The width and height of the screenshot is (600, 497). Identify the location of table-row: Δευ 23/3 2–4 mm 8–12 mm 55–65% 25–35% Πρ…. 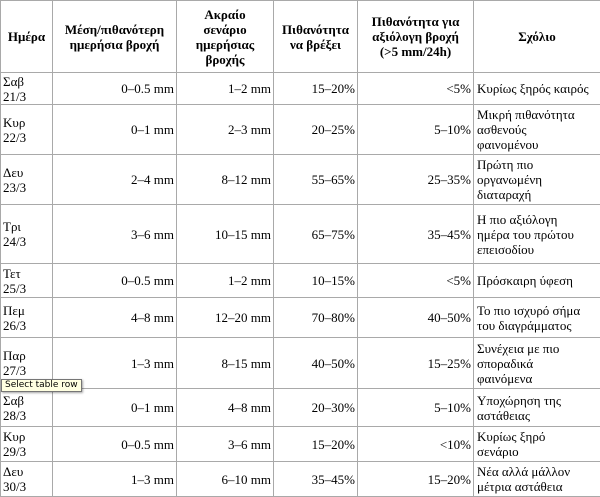
(300, 179).